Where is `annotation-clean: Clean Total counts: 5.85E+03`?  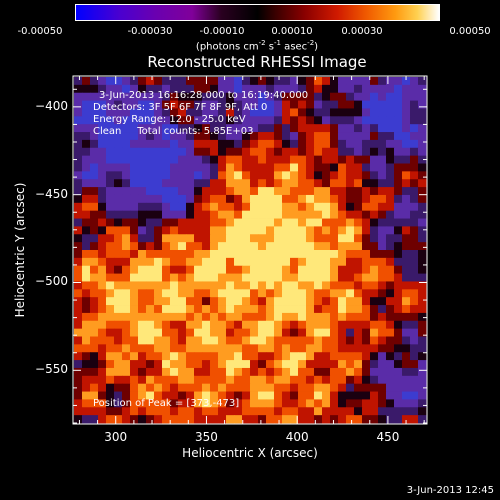
annotation-clean: Clean Total counts: 5.85E+03 is located at coordinates (173, 131).